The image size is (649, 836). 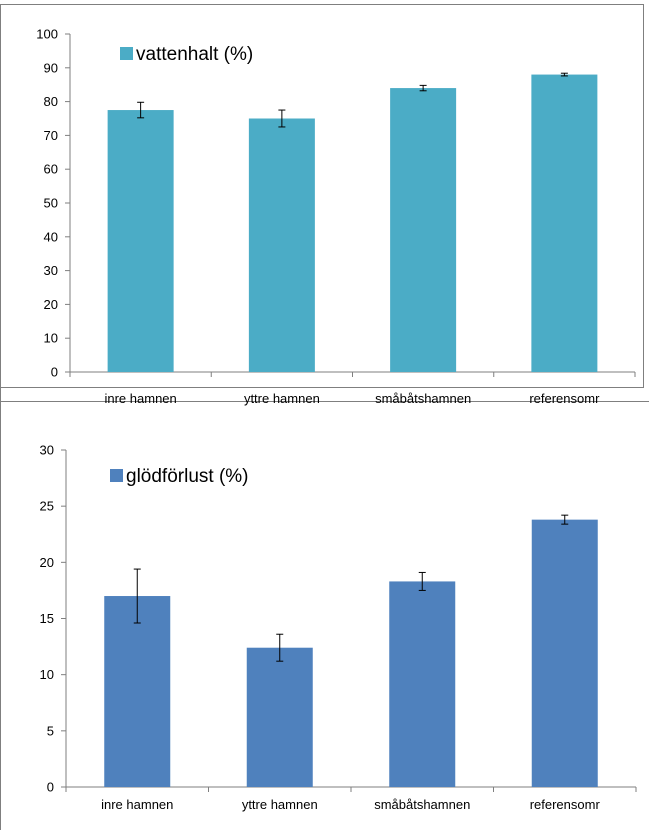 I want to click on y-tick-label: 100, so click(x=47, y=34).